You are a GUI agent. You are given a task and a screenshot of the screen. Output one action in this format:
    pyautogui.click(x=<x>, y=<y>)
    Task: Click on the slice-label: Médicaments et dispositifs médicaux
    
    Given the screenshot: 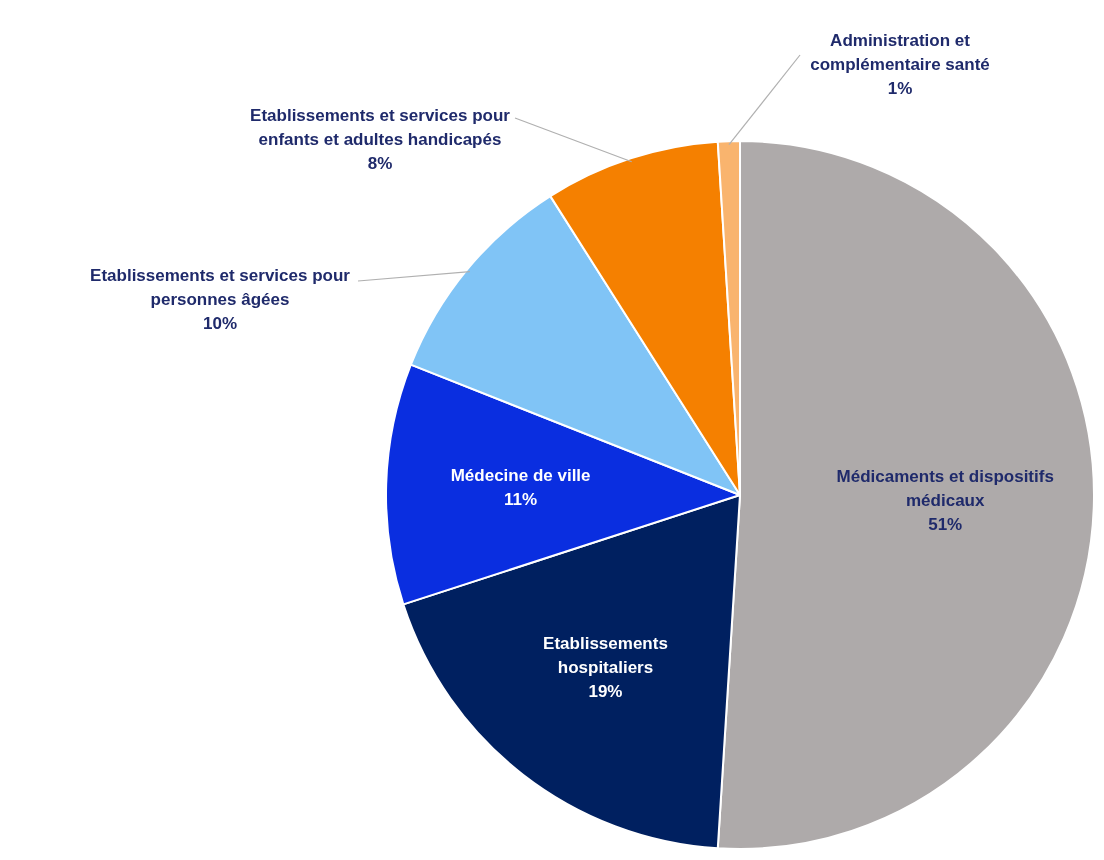 What is the action you would take?
    pyautogui.click(x=945, y=489)
    